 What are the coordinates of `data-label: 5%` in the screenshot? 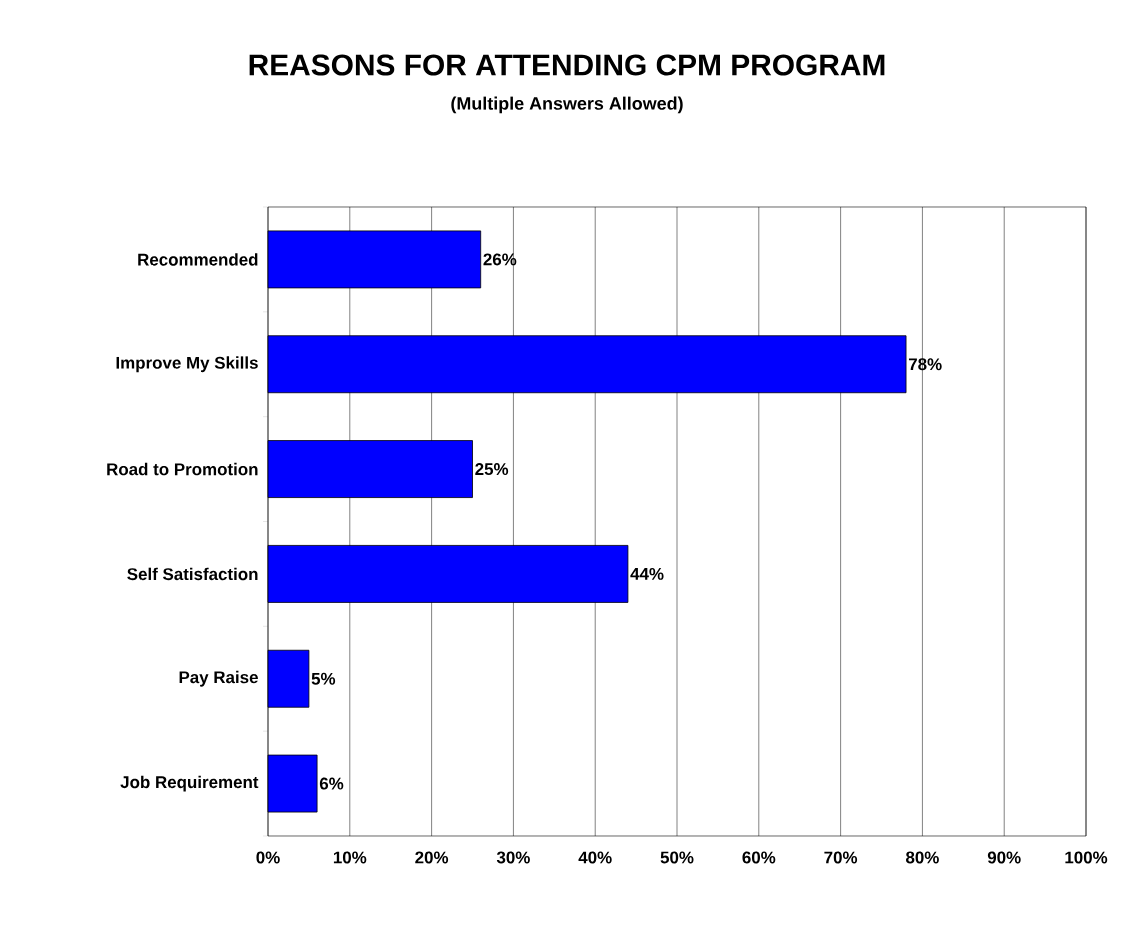 It's located at (323, 678).